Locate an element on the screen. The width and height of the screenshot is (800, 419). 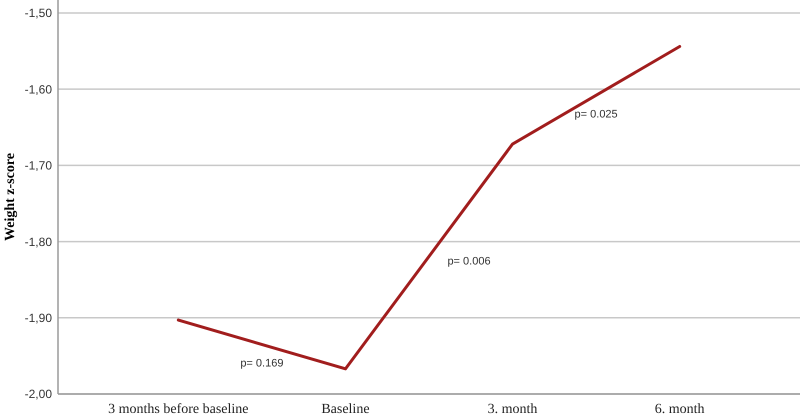
y-tick-label: -1,80 is located at coordinates (38, 241).